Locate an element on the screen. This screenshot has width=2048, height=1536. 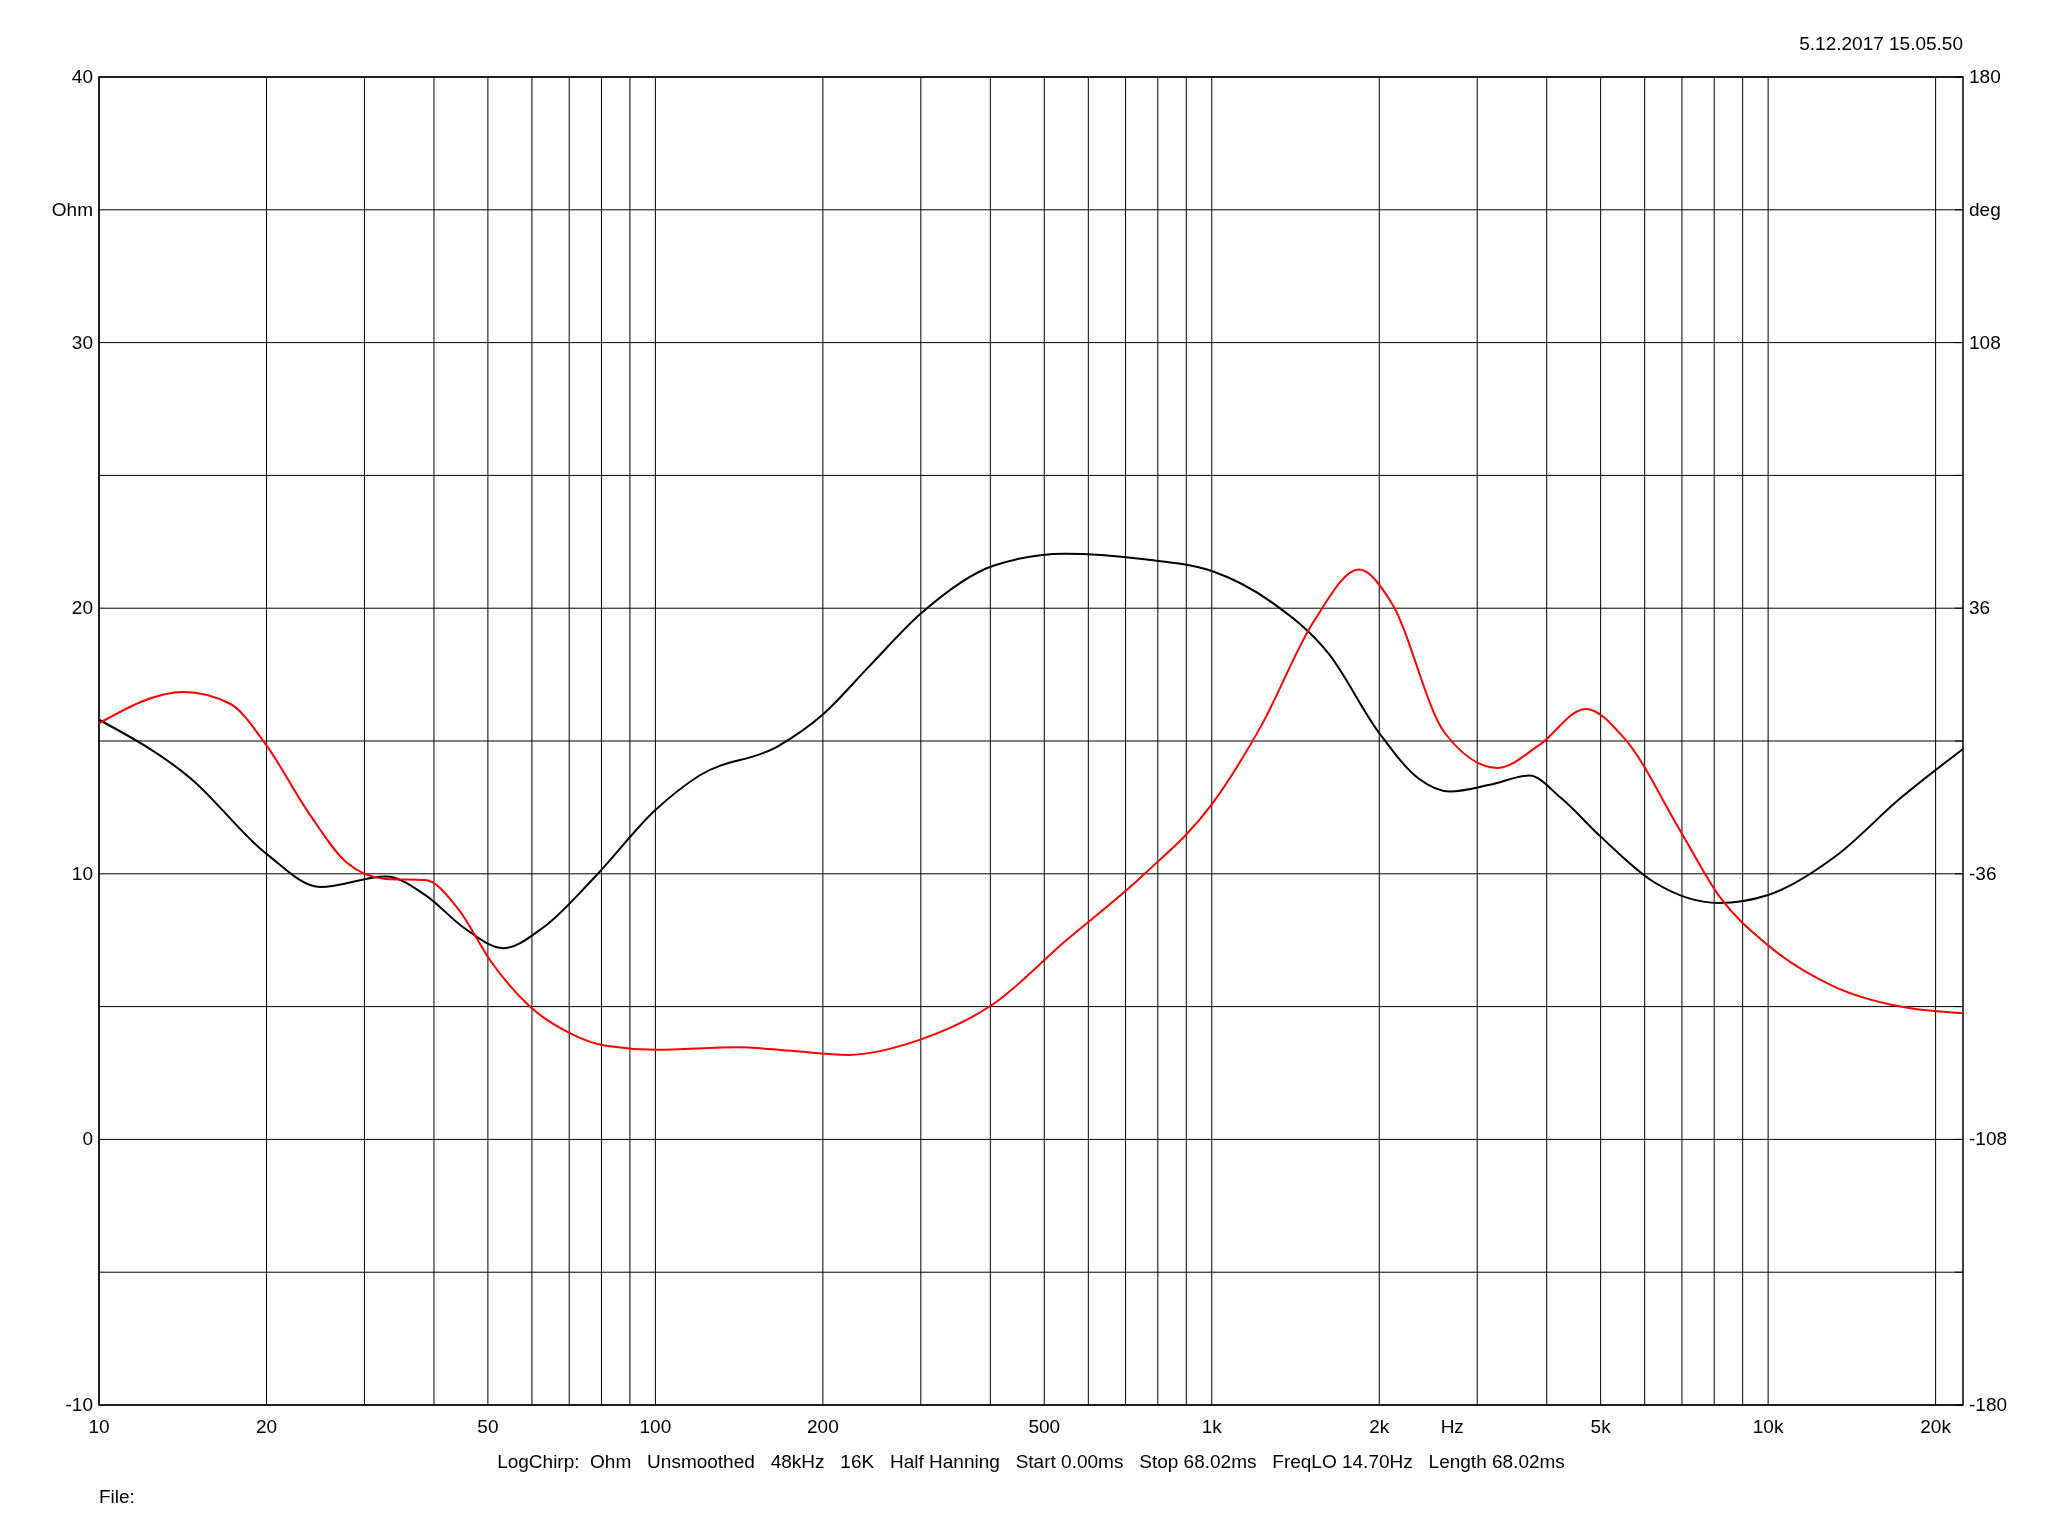
x-tick-label: 5k is located at coordinates (1601, 1426).